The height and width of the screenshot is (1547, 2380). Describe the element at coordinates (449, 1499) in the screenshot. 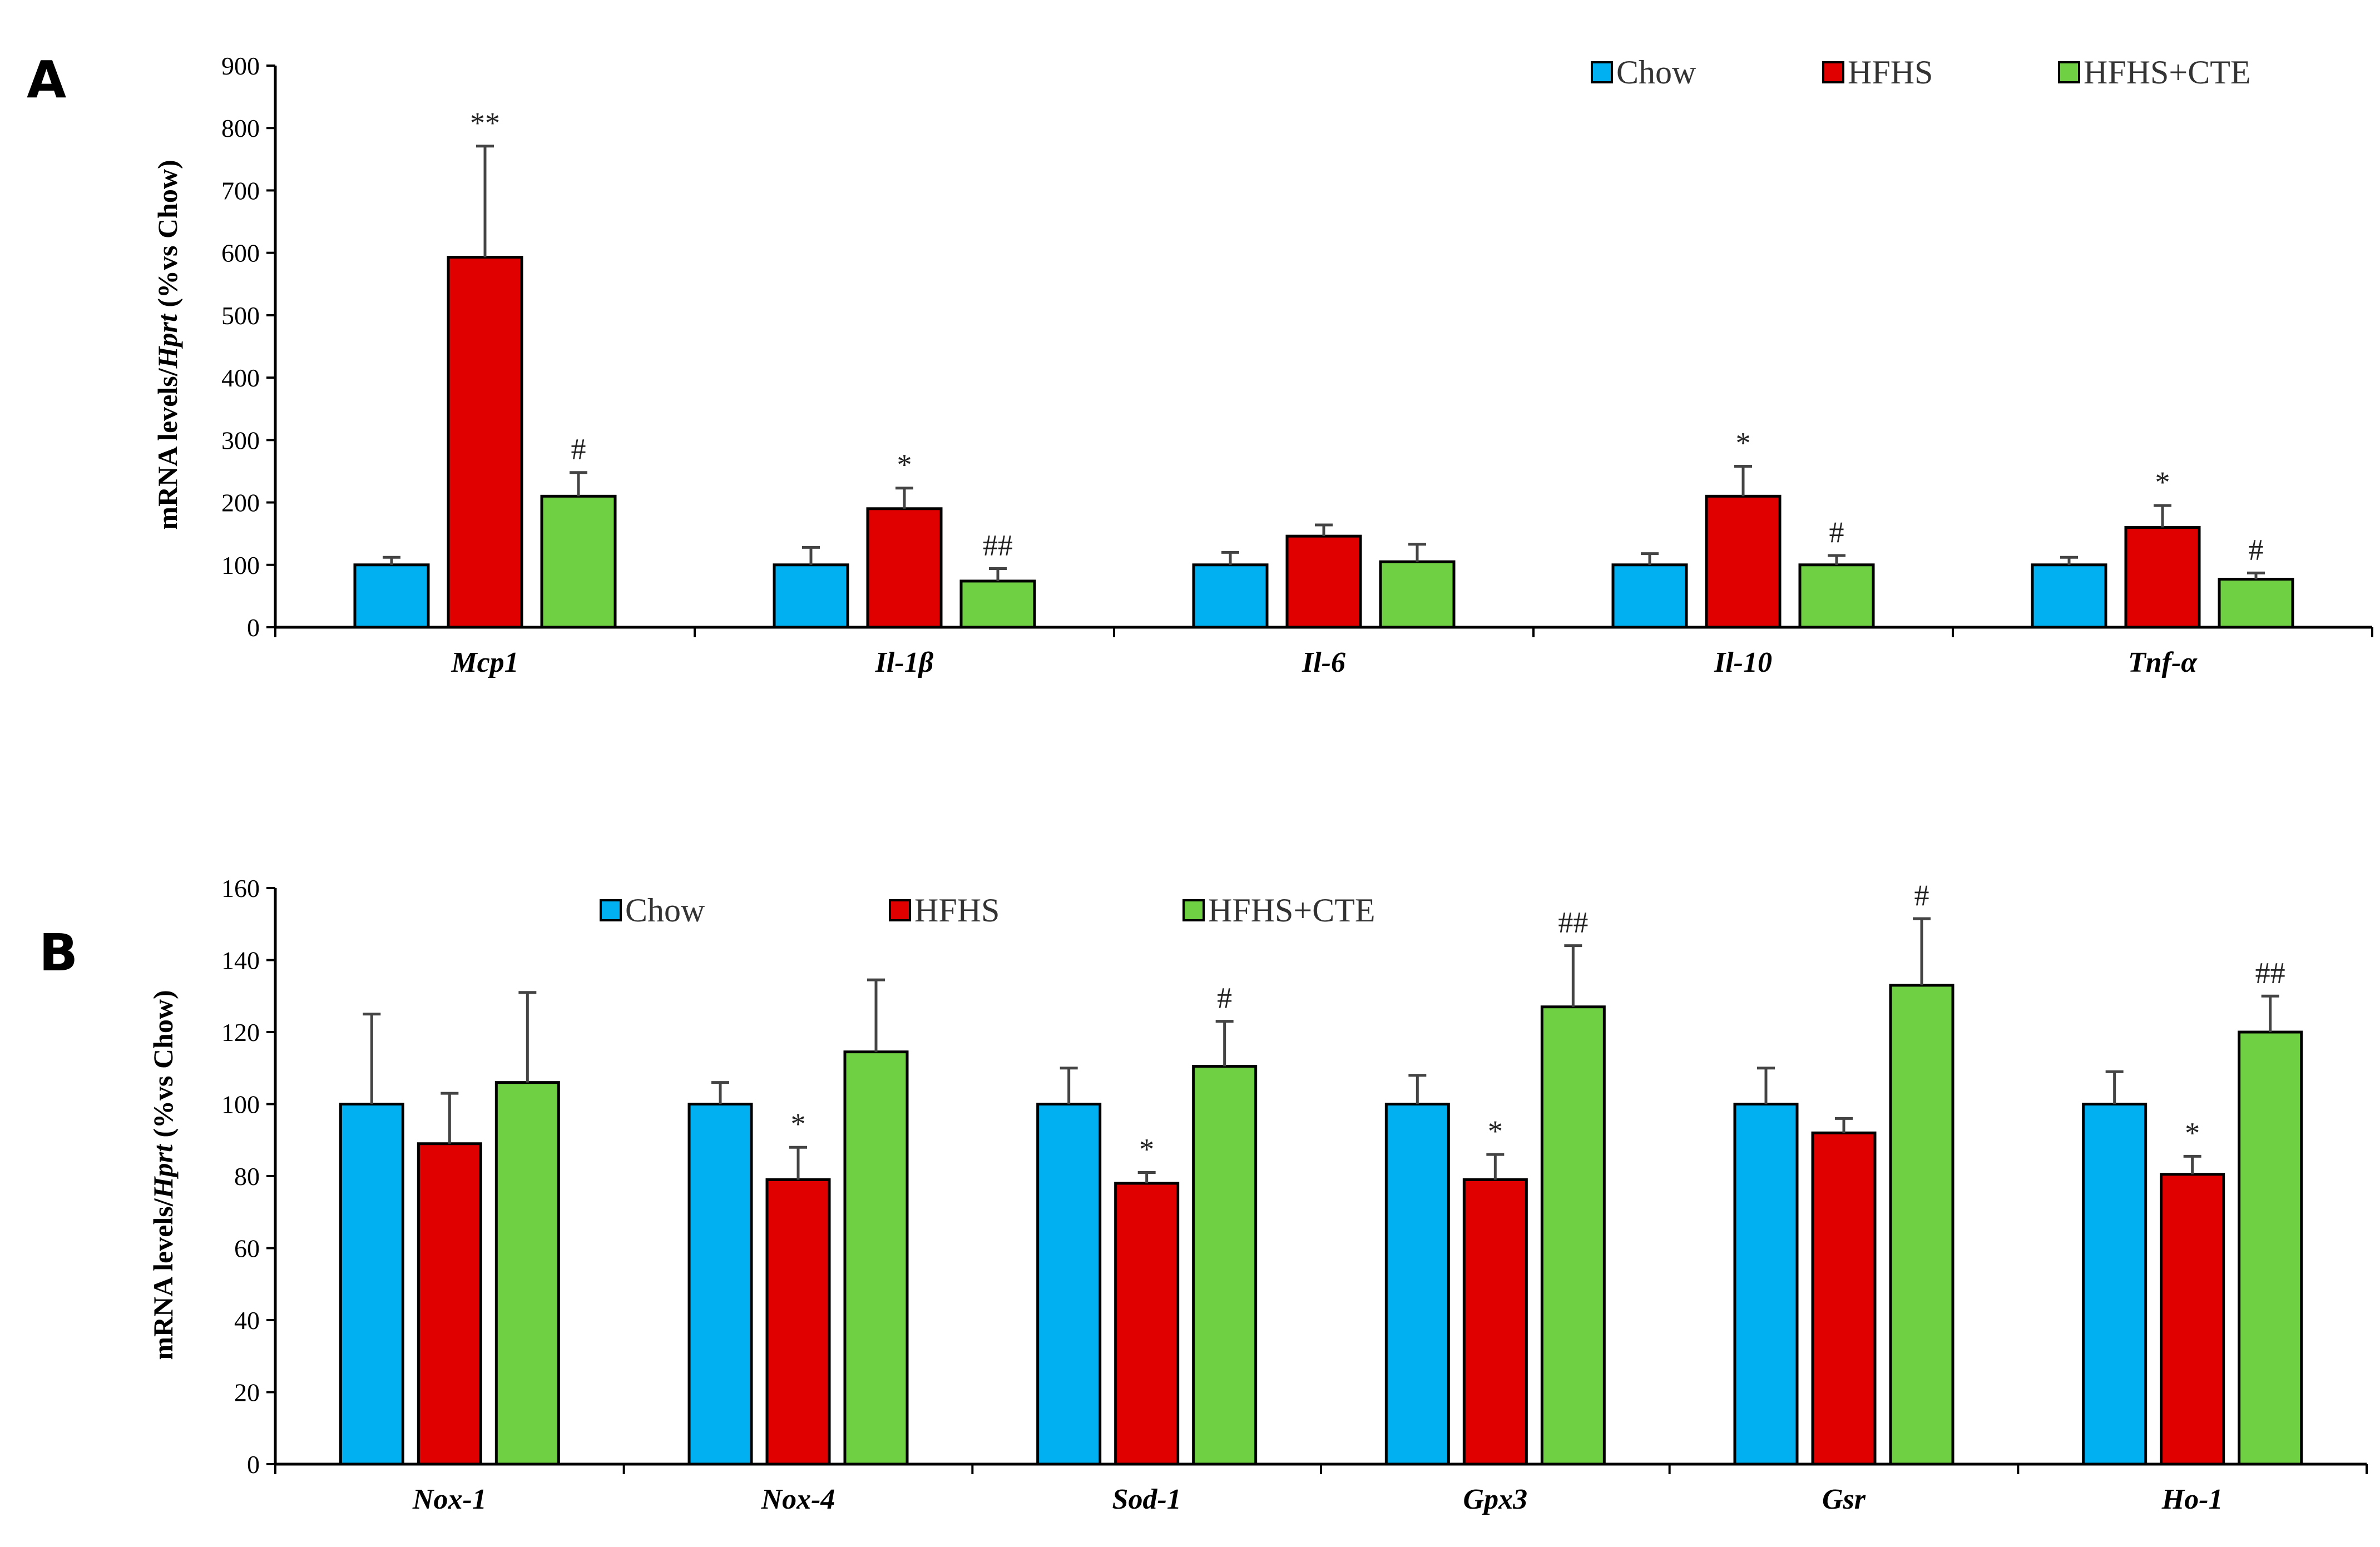

I see `panel-b-category-label-nox-1: Nox-1` at that location.